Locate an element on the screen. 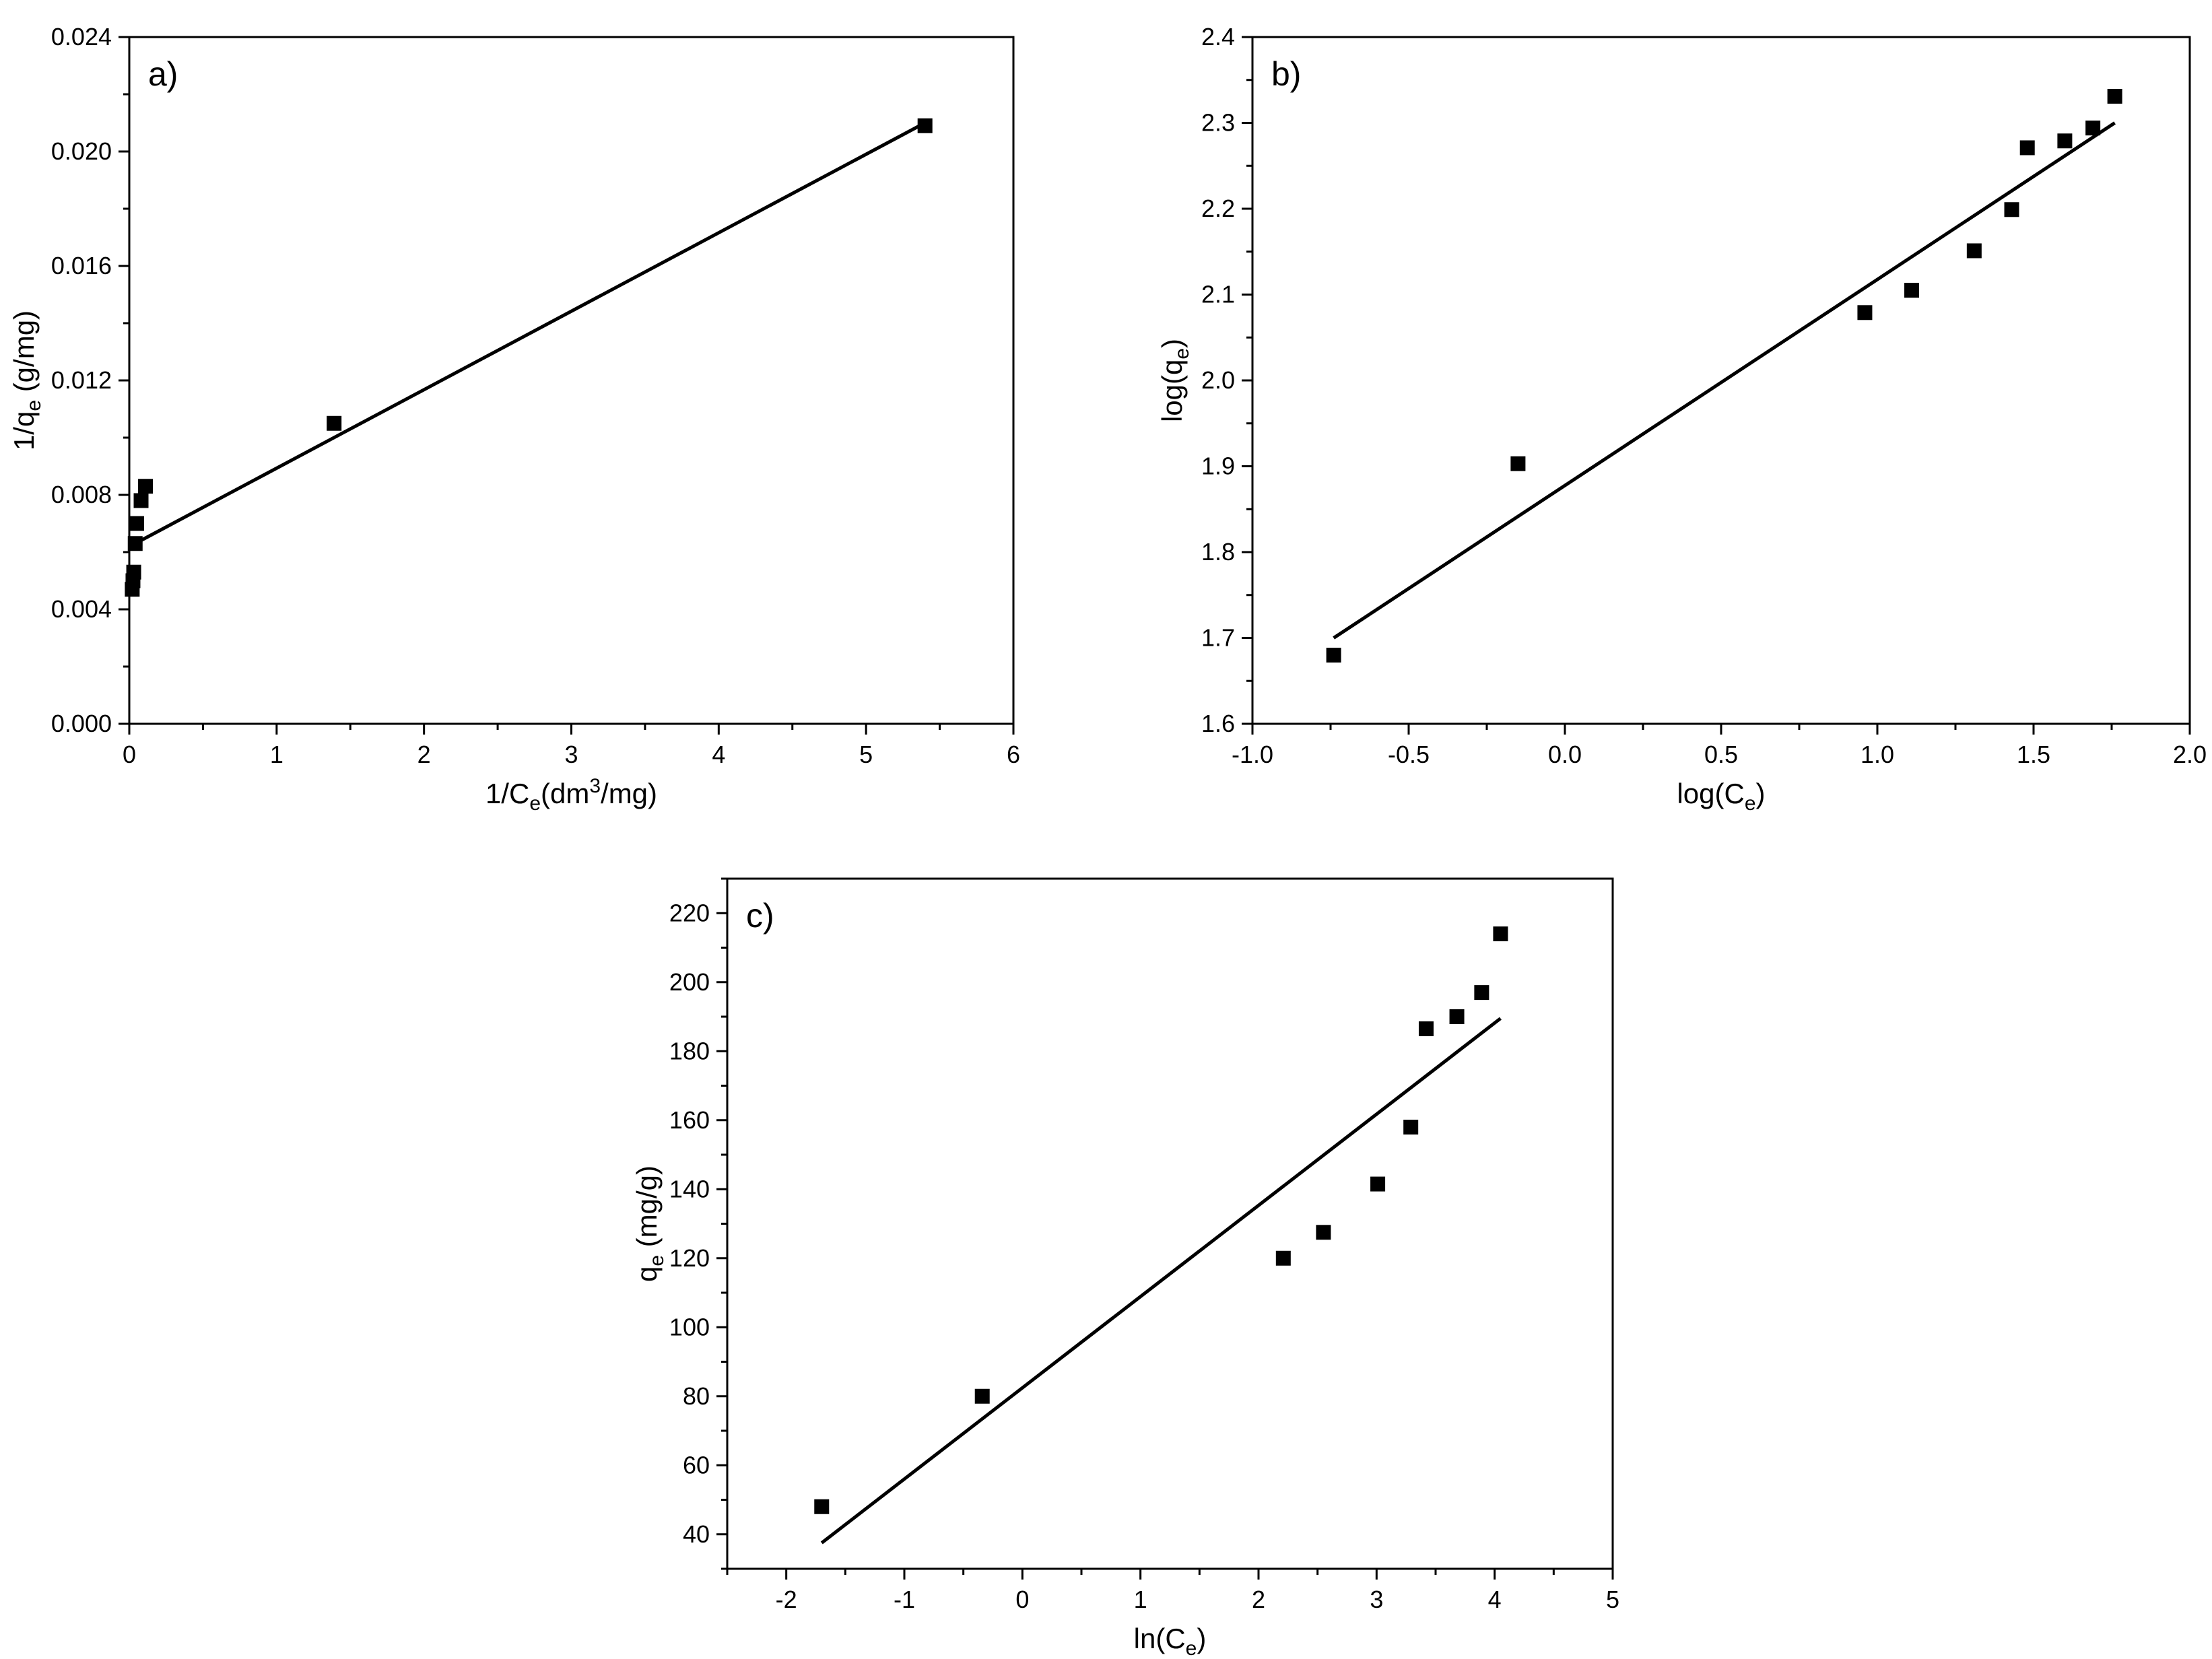  panel-c-y-tick-label: 120 is located at coordinates (689, 1258).